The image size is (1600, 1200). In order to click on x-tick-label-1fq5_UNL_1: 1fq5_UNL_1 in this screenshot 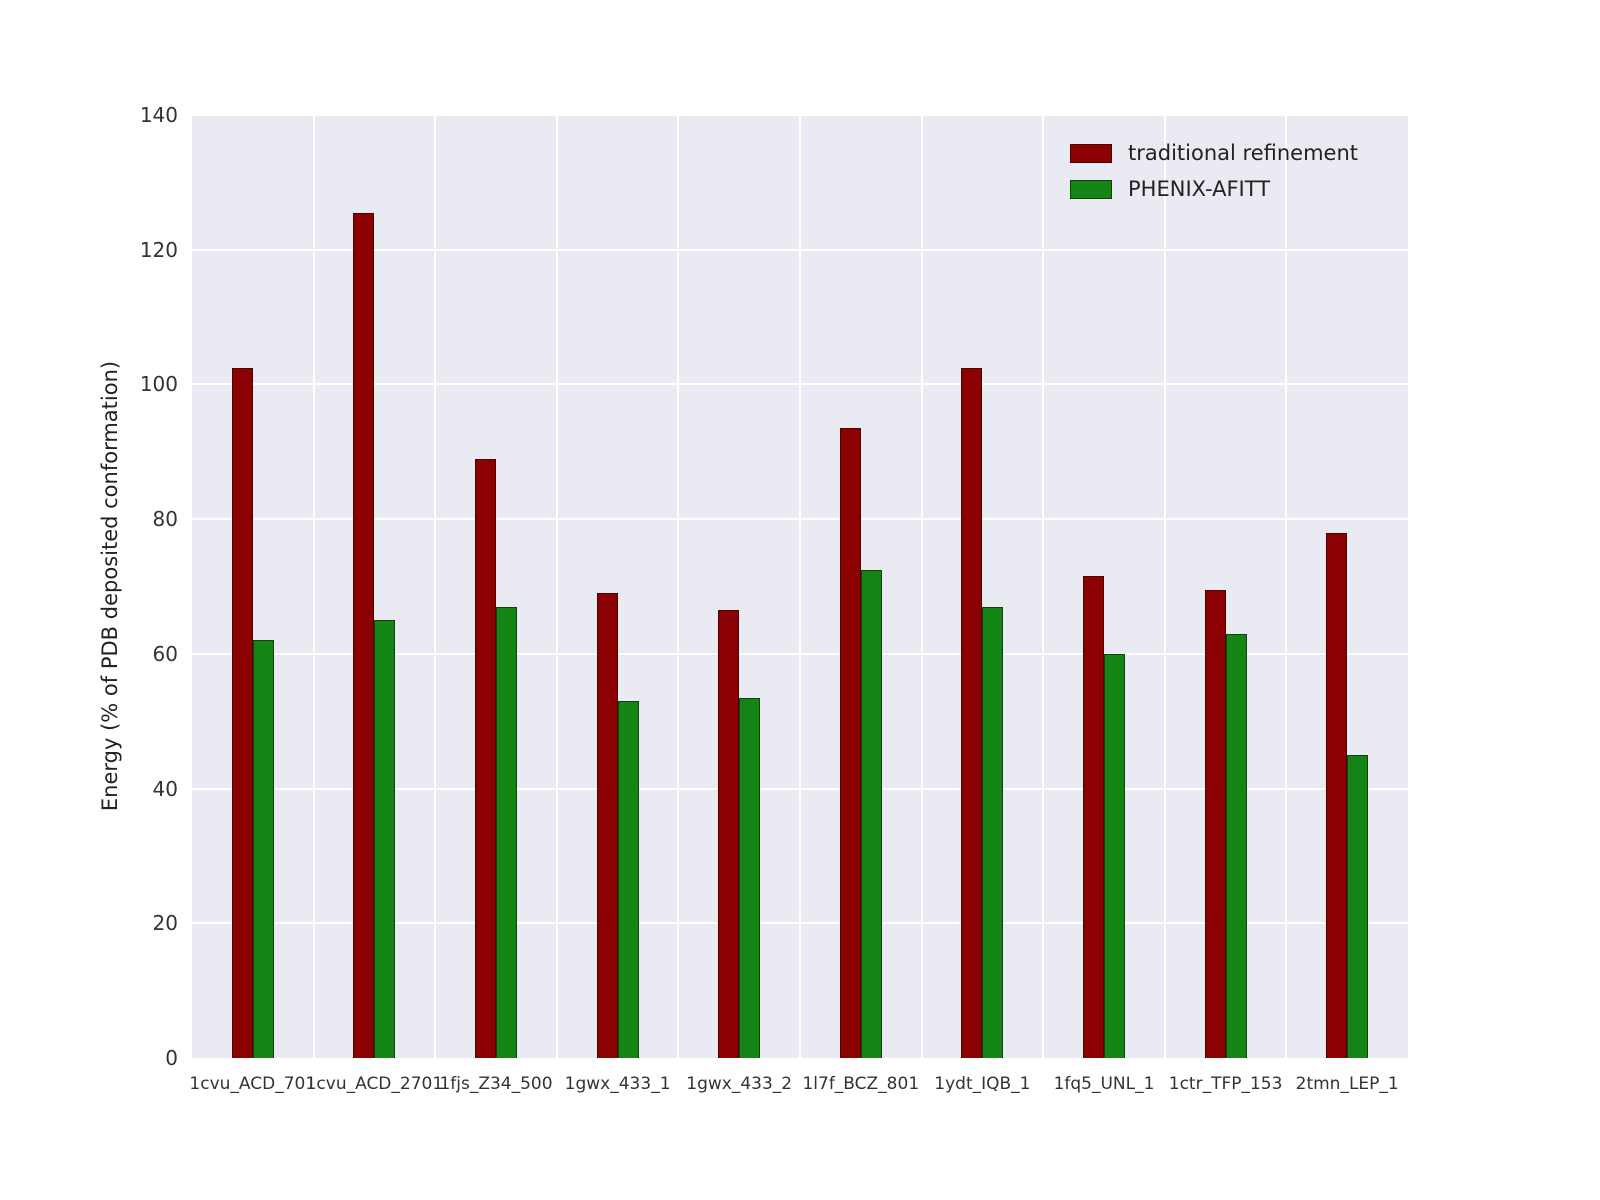, I will do `click(1104, 1084)`.